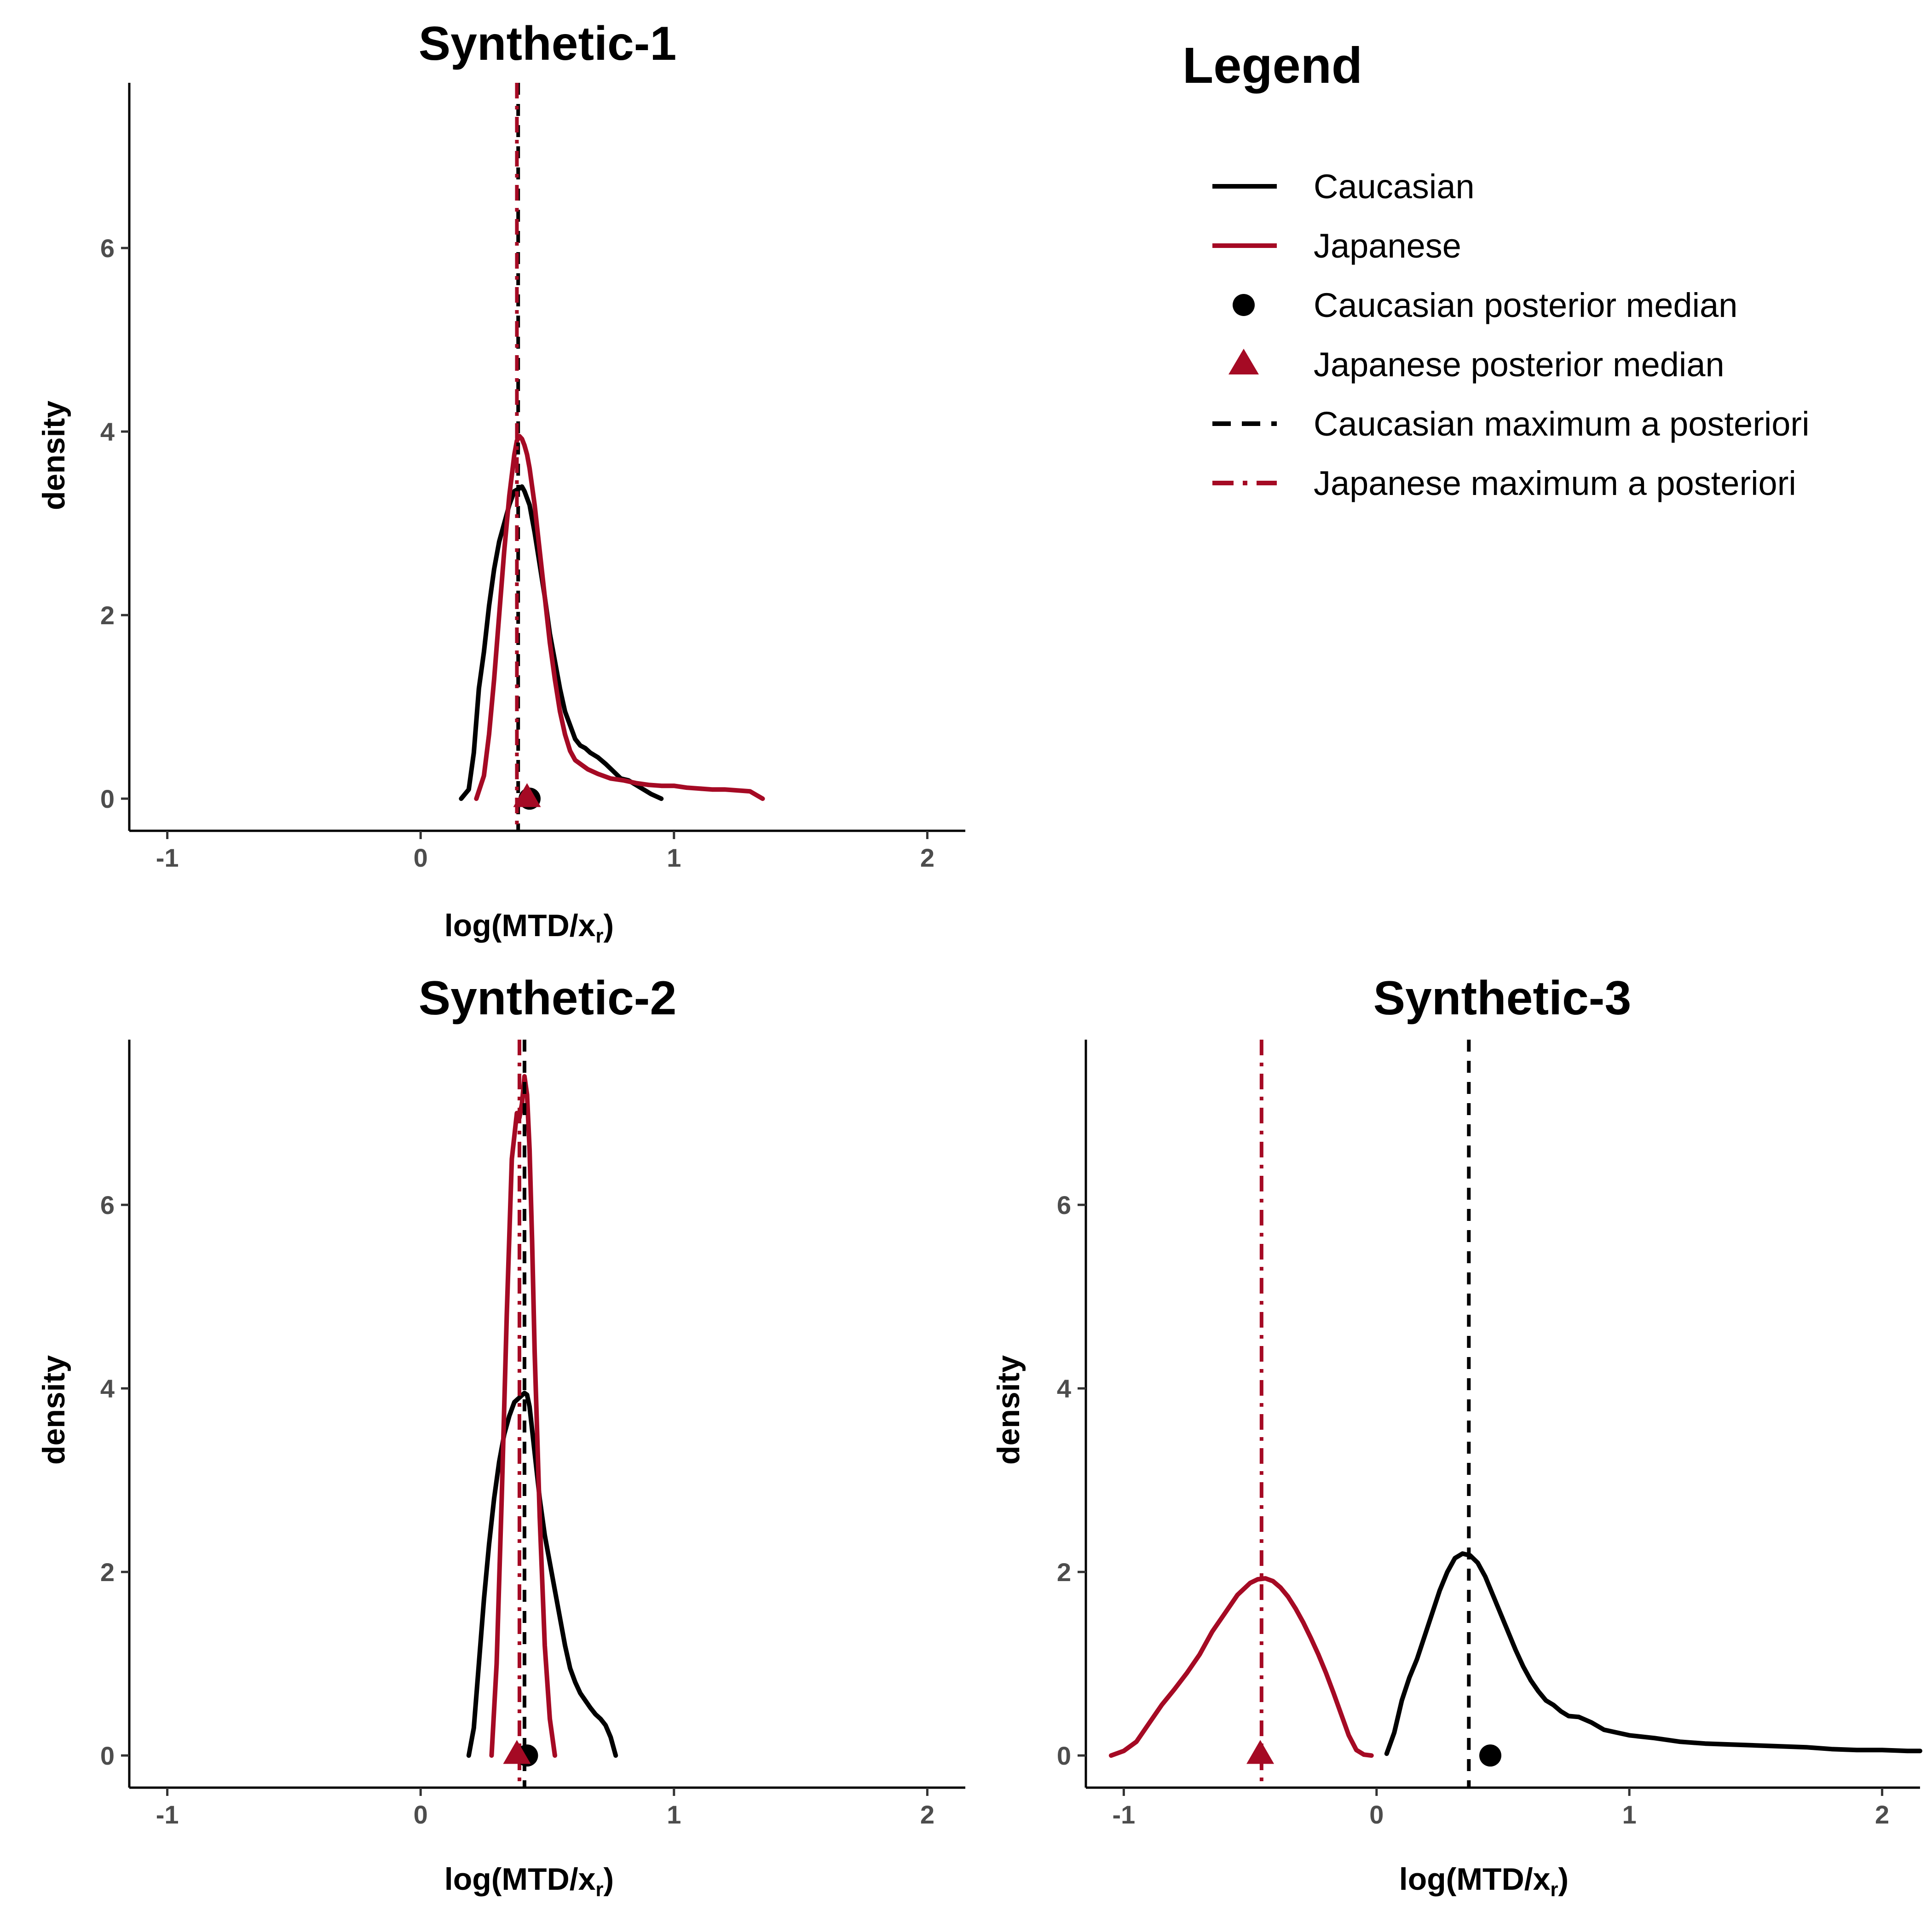 This screenshot has height=1910, width=1932. Describe the element at coordinates (1272, 65) in the screenshot. I see `legend-title: Legend` at that location.